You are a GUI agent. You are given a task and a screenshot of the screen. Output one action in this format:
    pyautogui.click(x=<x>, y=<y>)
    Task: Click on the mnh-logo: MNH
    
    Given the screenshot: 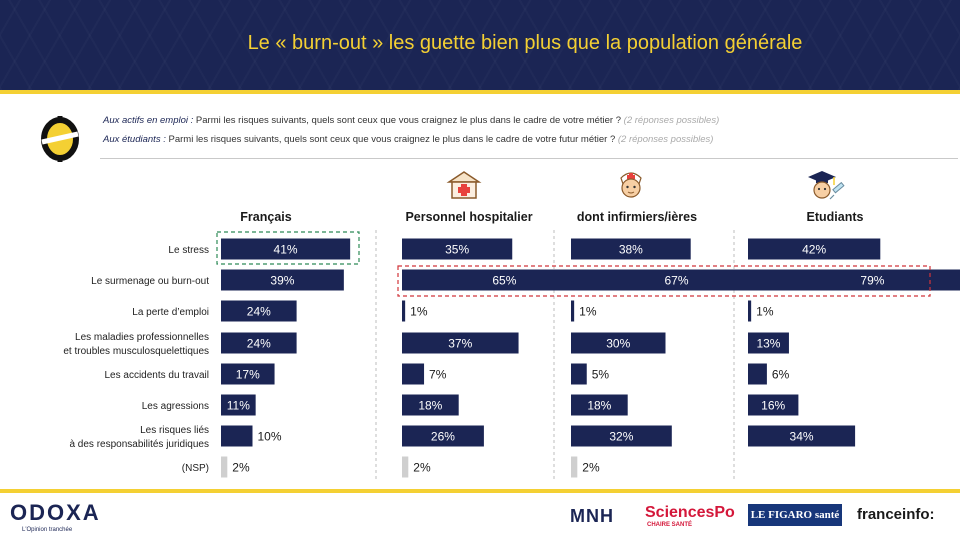 What is the action you would take?
    pyautogui.click(x=592, y=516)
    